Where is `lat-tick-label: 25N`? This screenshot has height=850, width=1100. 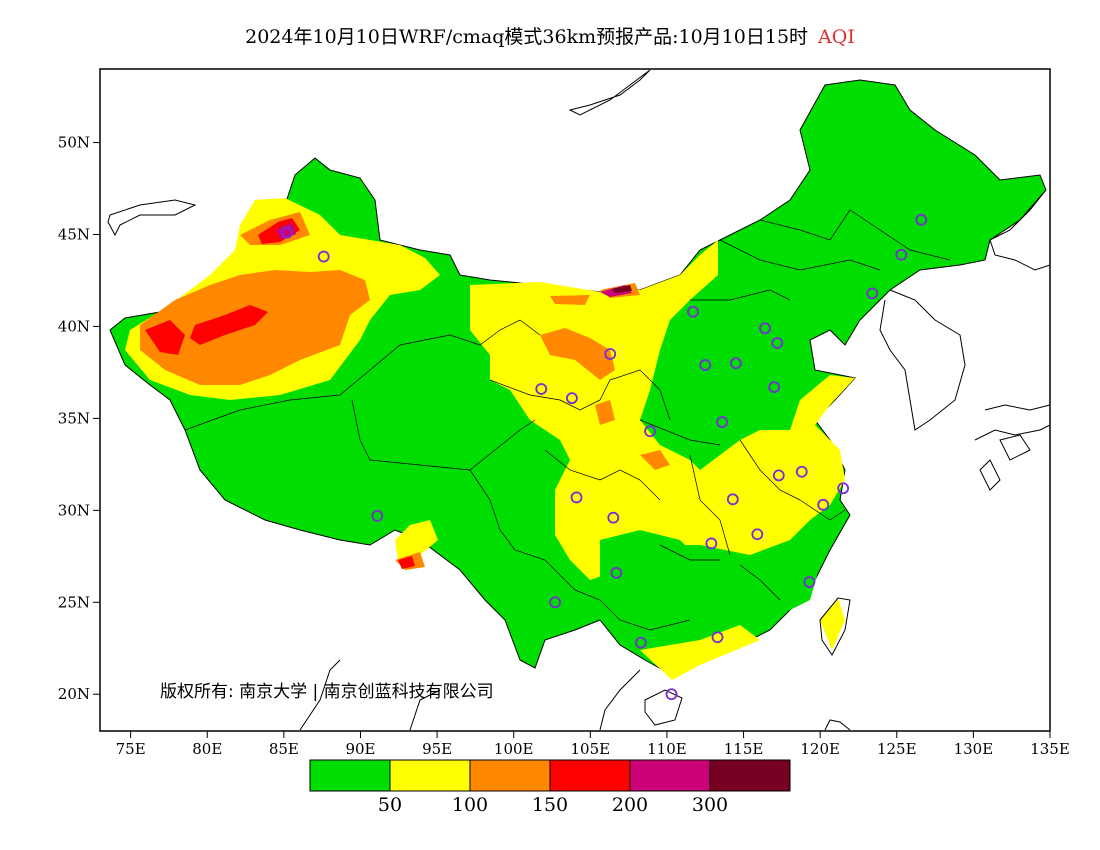 lat-tick-label: 25N is located at coordinates (74, 602).